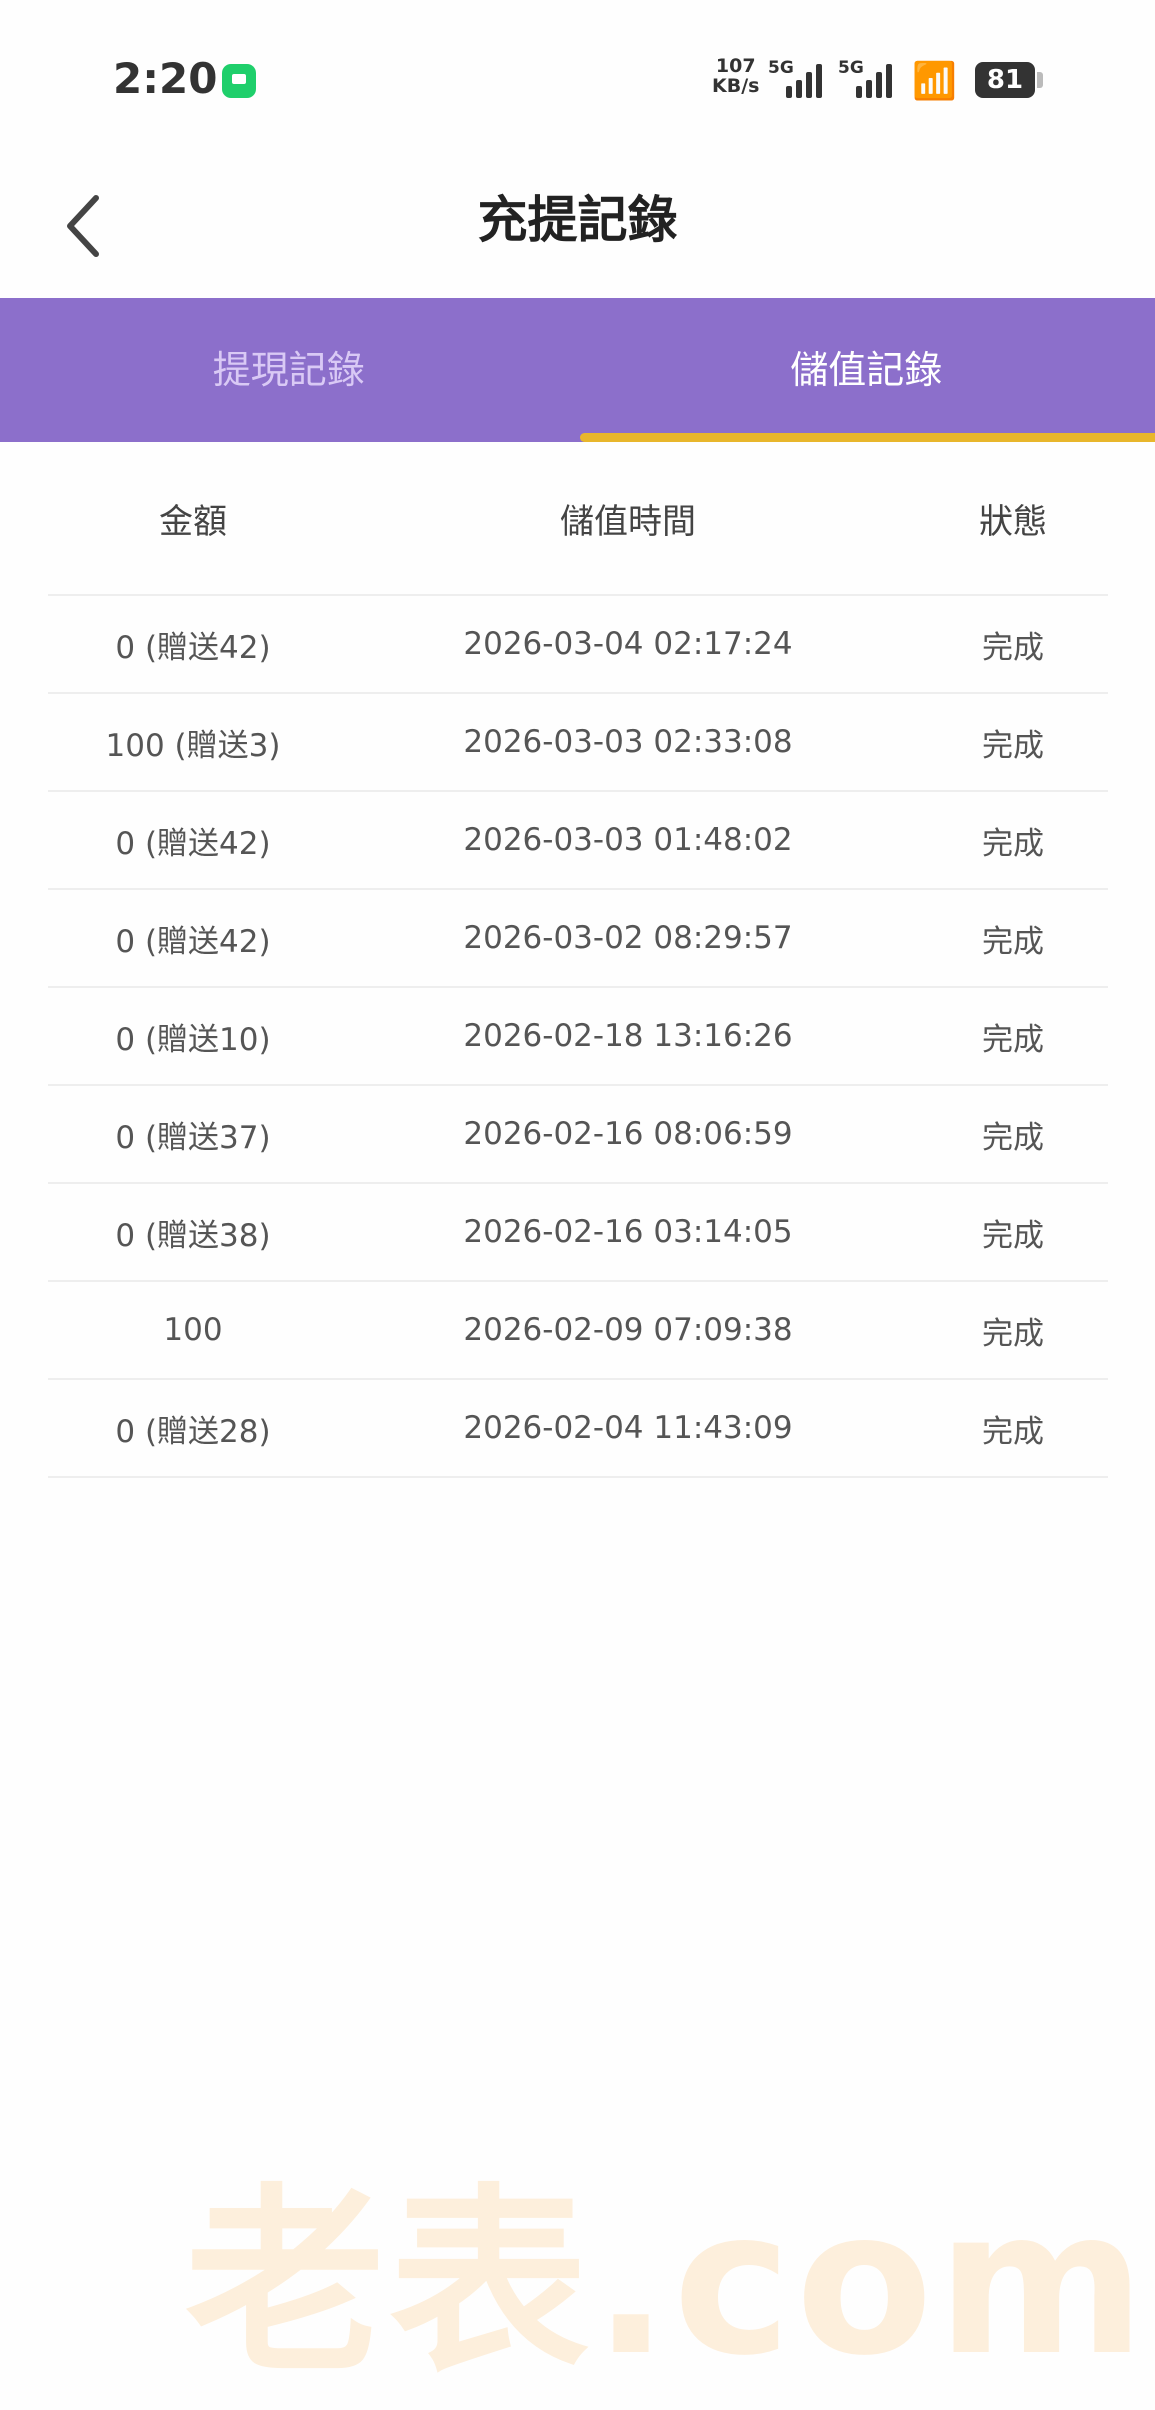  Describe the element at coordinates (193, 1036) in the screenshot. I see `cell-amount: 0 (贈送10)` at that location.